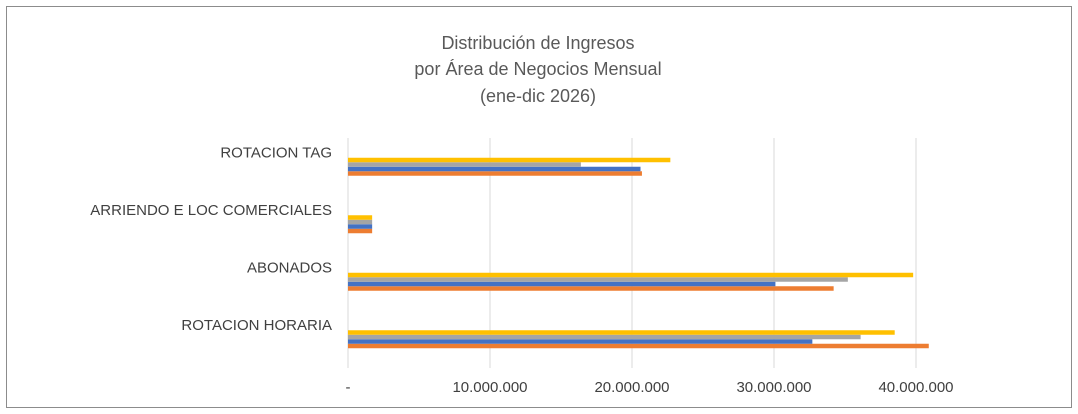  I want to click on y-tick-label: ROTACION HORARIA, so click(256, 325).